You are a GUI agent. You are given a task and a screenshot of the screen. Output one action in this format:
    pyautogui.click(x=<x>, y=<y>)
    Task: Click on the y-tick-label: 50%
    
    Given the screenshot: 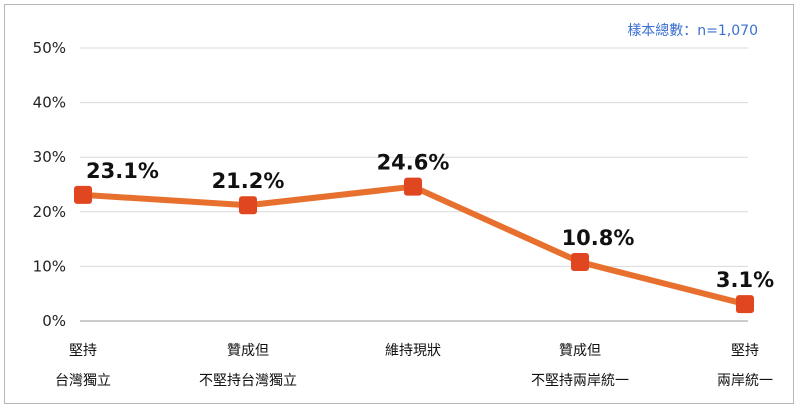 What is the action you would take?
    pyautogui.click(x=49, y=48)
    